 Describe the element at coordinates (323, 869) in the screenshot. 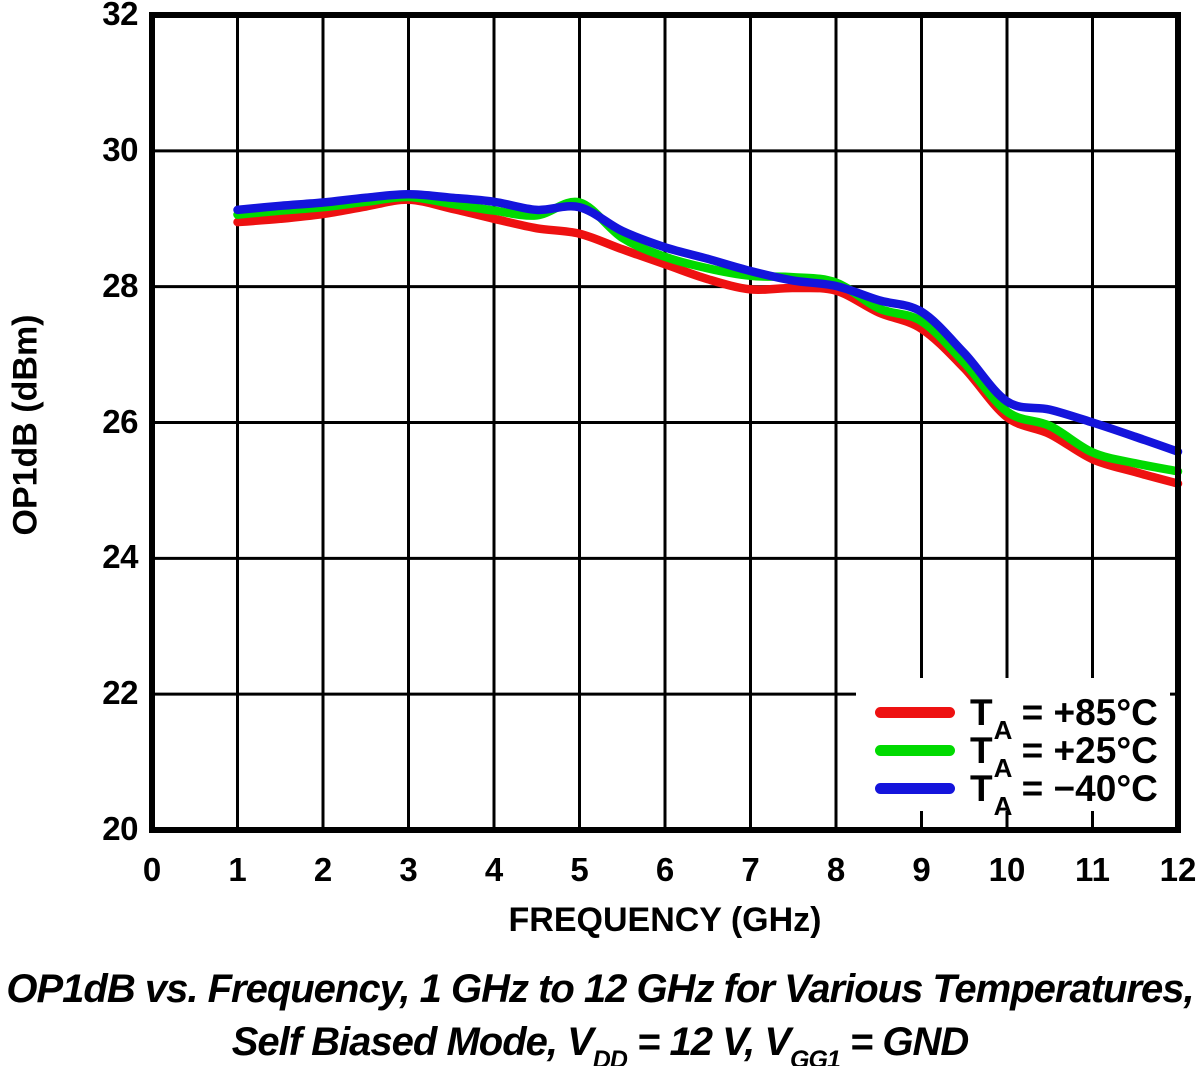

I see `x-tick-label: 2` at that location.